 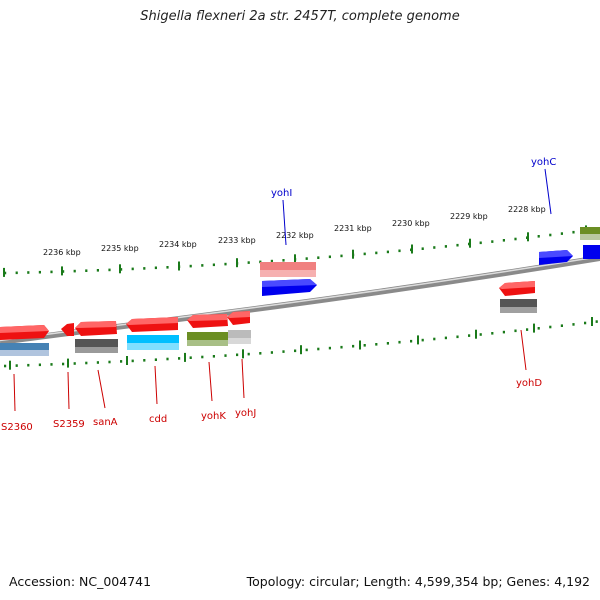 I want to click on gene-label-sanA: sanA, so click(x=105, y=422).